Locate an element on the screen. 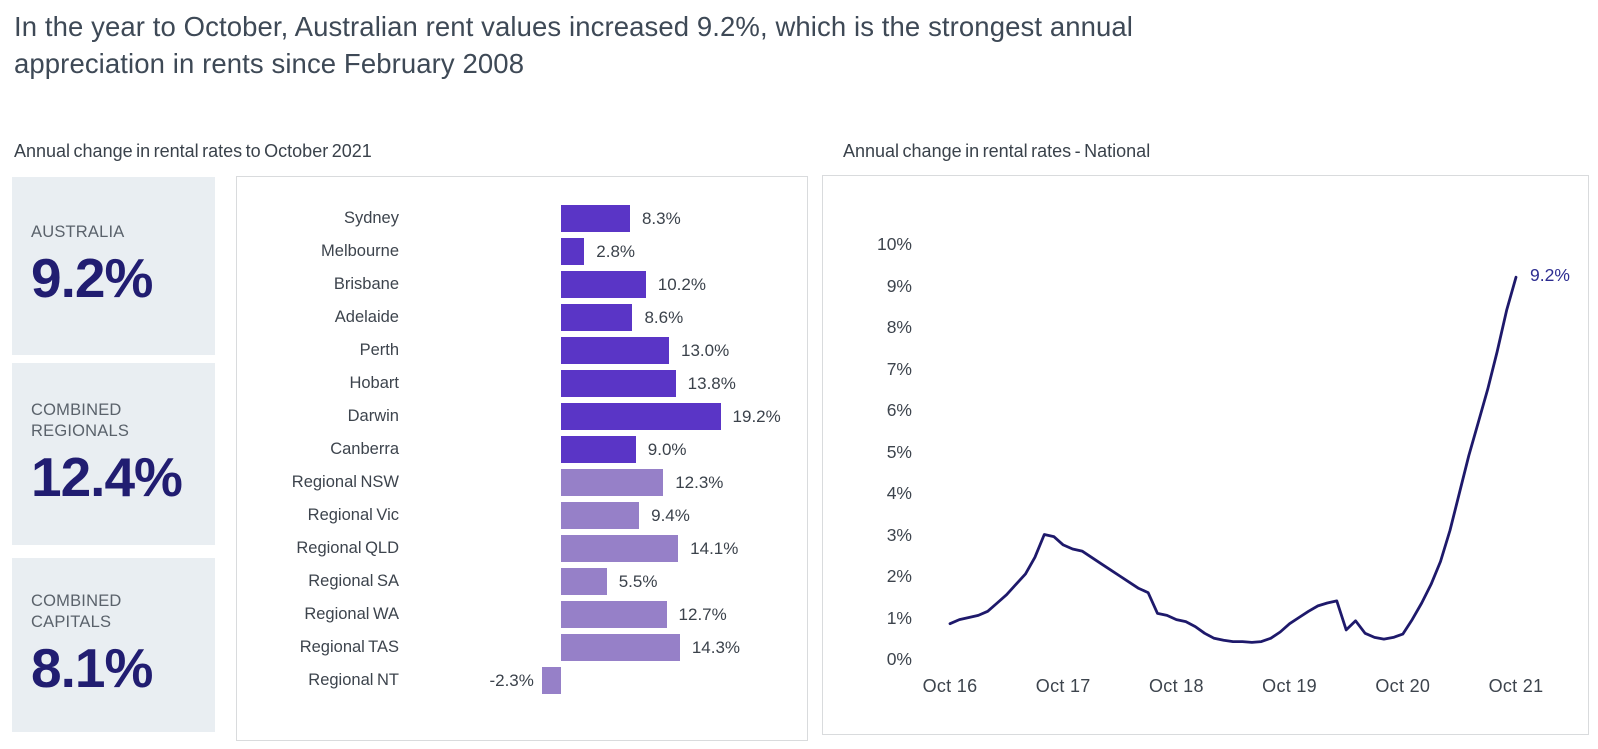 The height and width of the screenshot is (749, 1598). bar-category-label: Darwin is located at coordinates (373, 416).